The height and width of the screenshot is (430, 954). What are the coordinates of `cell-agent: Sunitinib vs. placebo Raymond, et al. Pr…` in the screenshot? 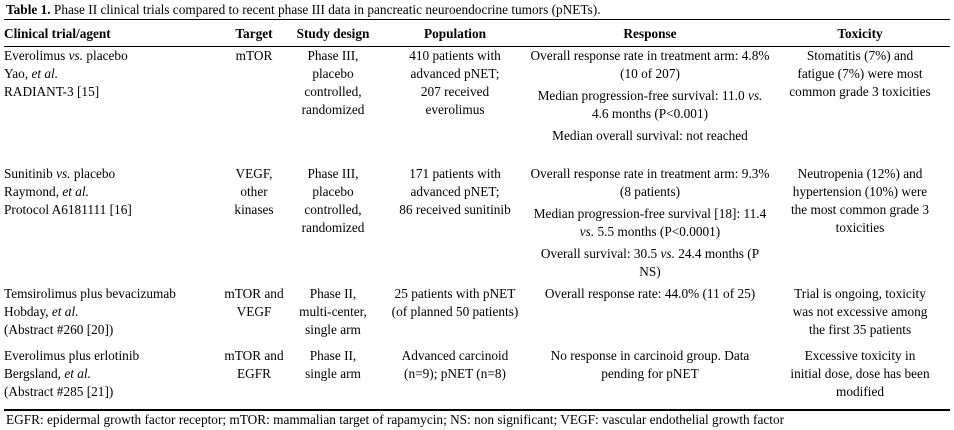 It's located at (68, 191).